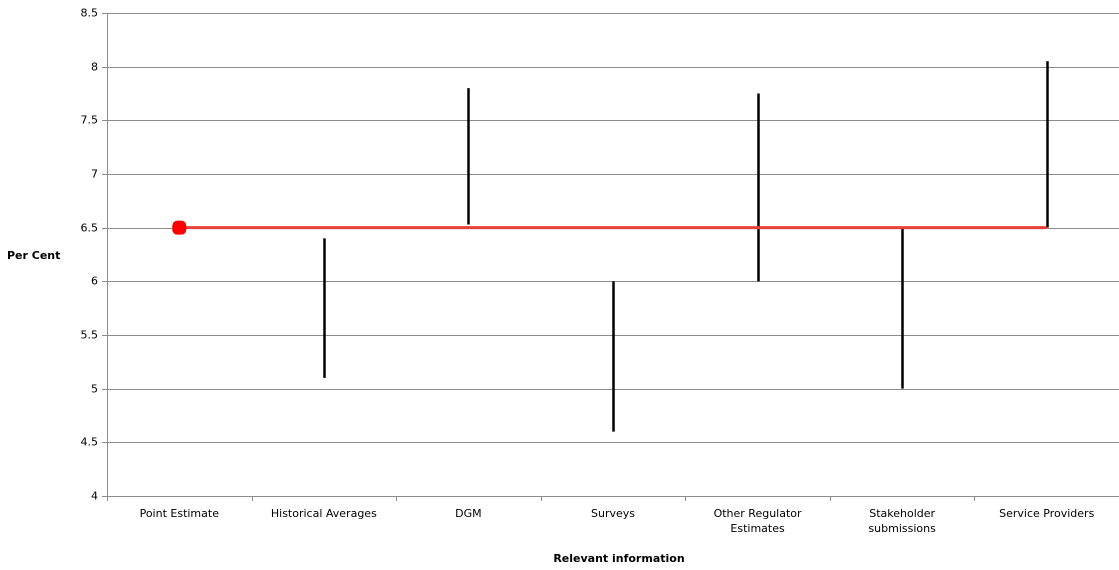 This screenshot has height=570, width=1119. What do you see at coordinates (324, 513) in the screenshot?
I see `x-tick-label: Historical Averages` at bounding box center [324, 513].